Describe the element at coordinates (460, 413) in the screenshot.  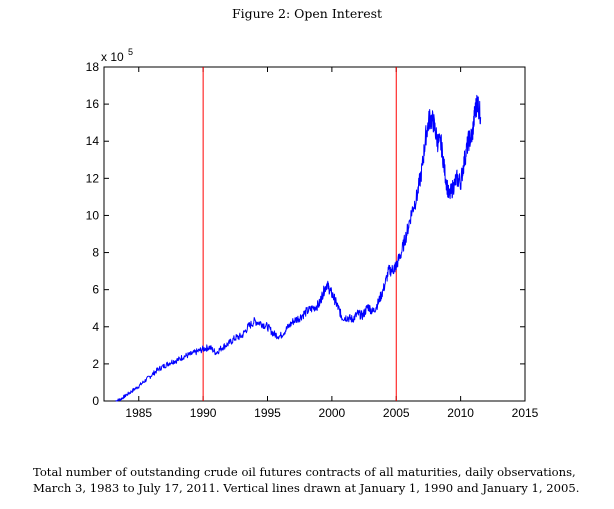
I see `x-tick-label-2010: 2010` at that location.